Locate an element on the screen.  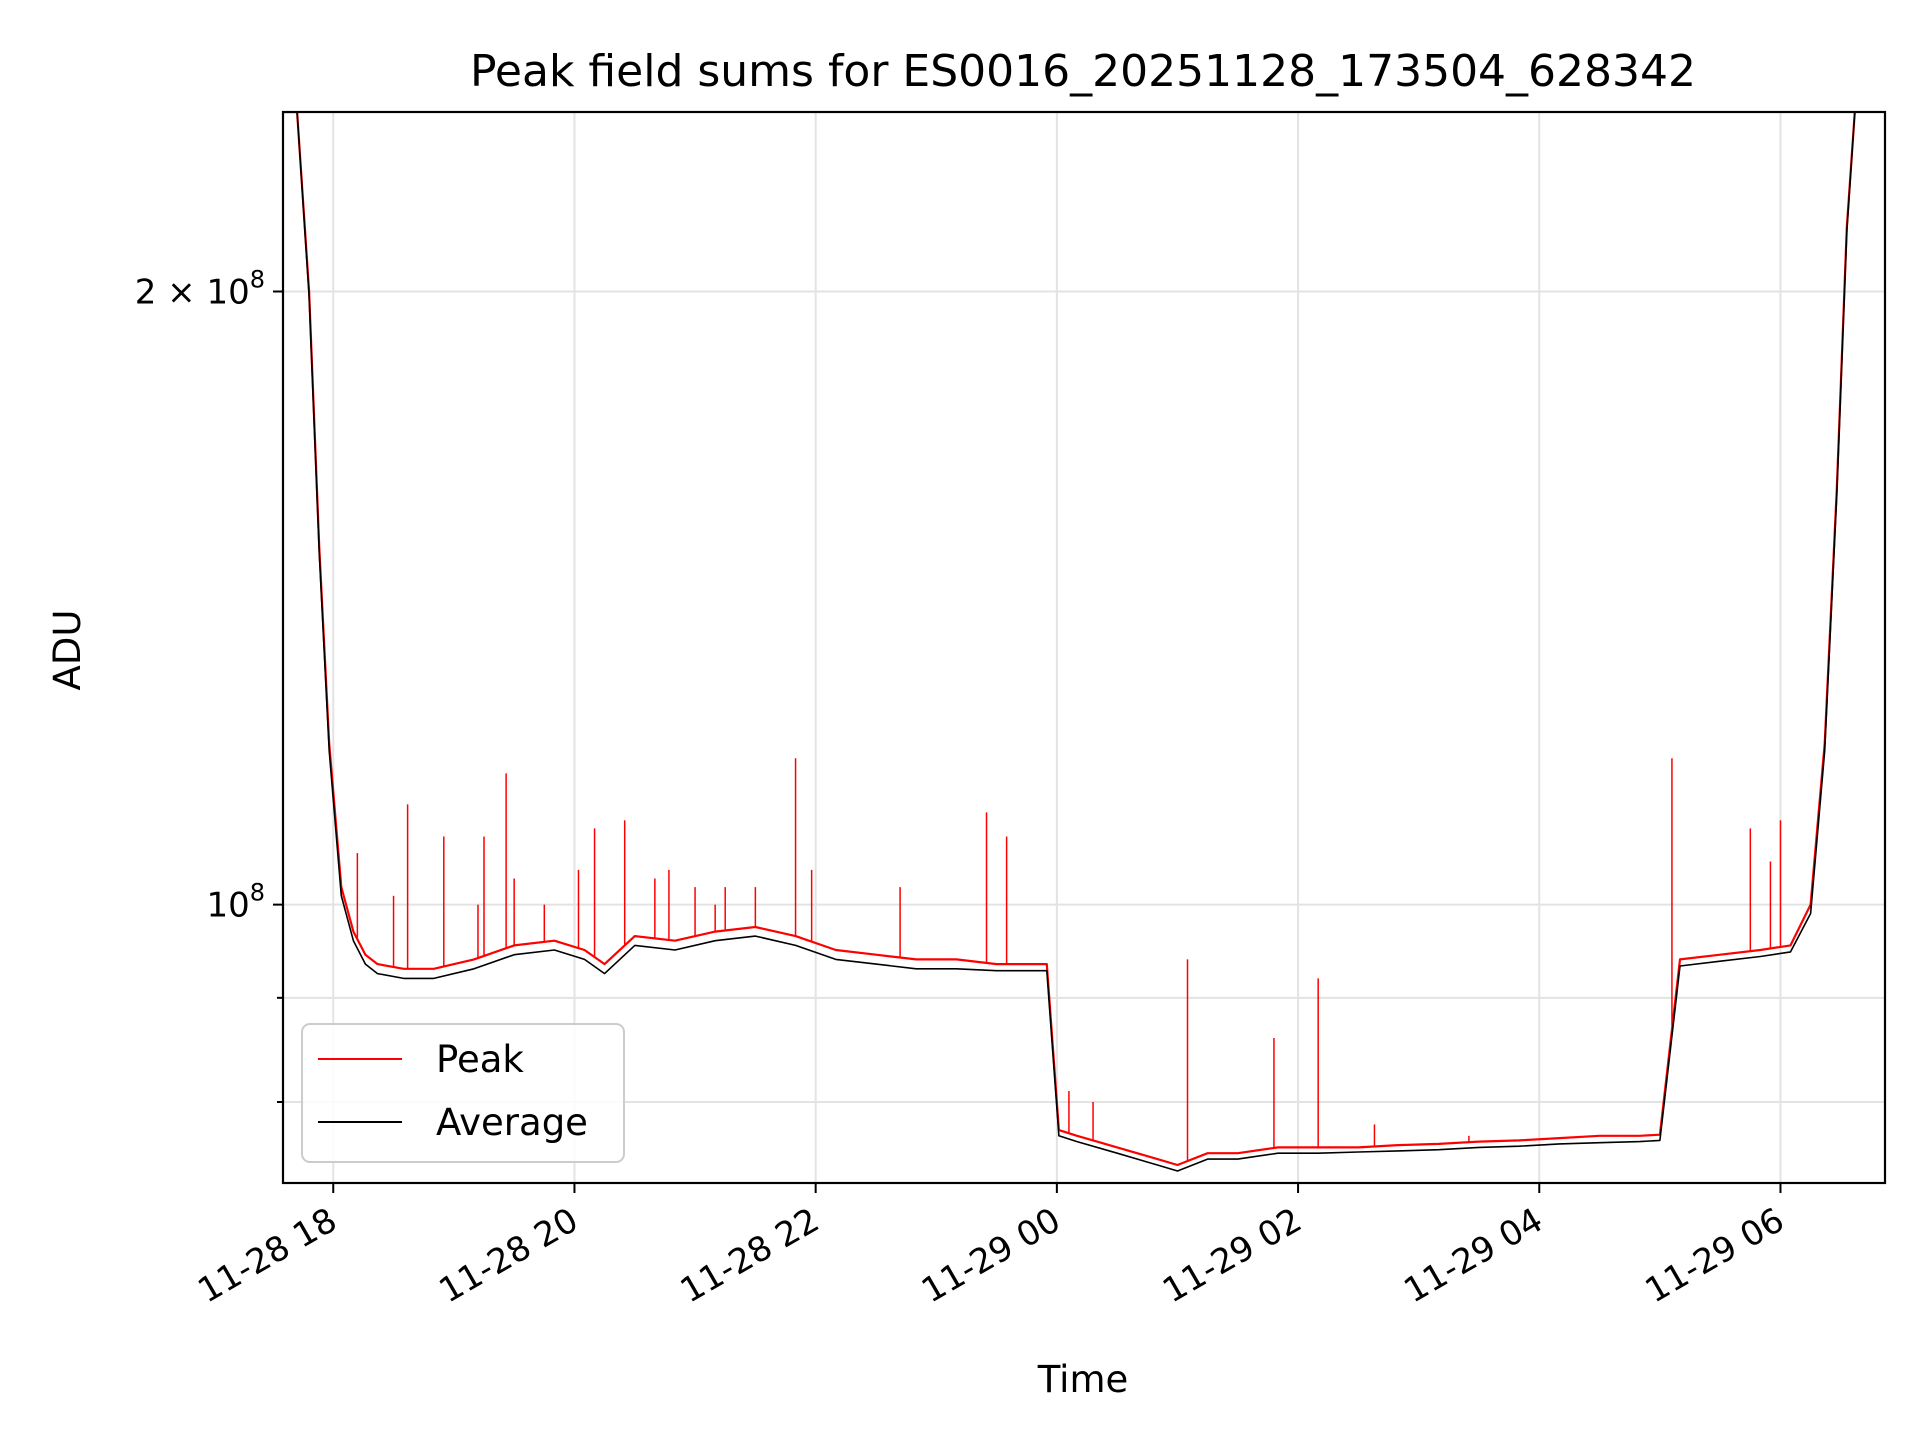
legend: Peak Average is located at coordinates (463, 1093).